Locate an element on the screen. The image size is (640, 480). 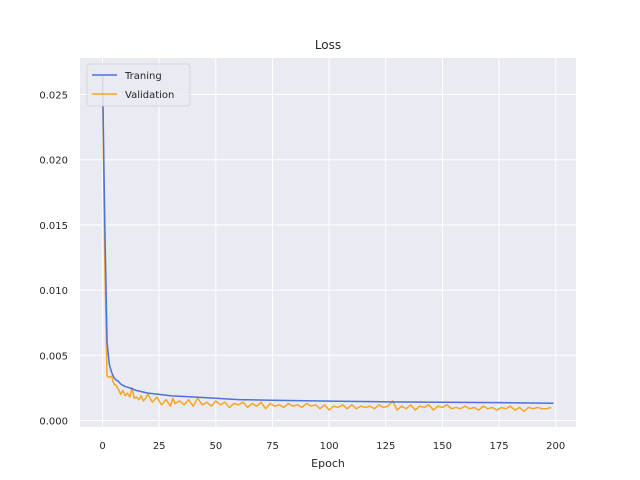
x-axis-title: Epoch is located at coordinates (328, 463).